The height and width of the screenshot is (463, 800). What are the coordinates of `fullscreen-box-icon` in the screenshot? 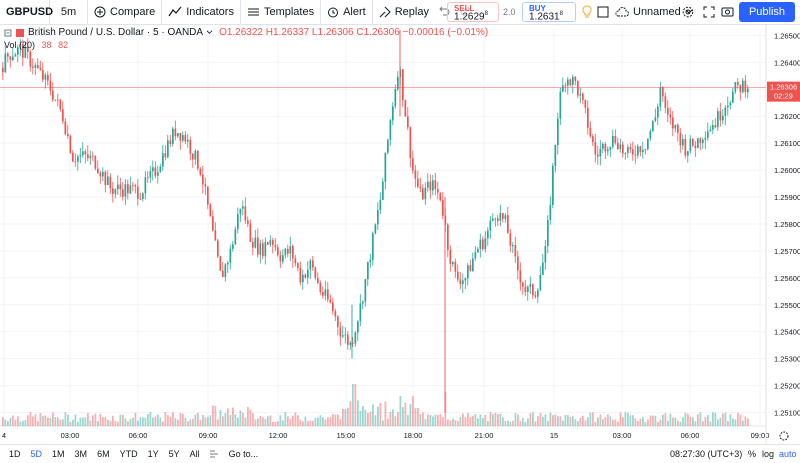 It's located at (603, 12).